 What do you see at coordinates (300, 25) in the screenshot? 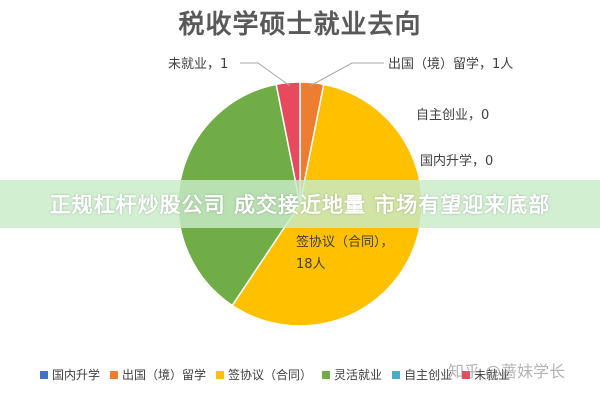
I see `chart-title: 税收学硕士就业去向` at bounding box center [300, 25].